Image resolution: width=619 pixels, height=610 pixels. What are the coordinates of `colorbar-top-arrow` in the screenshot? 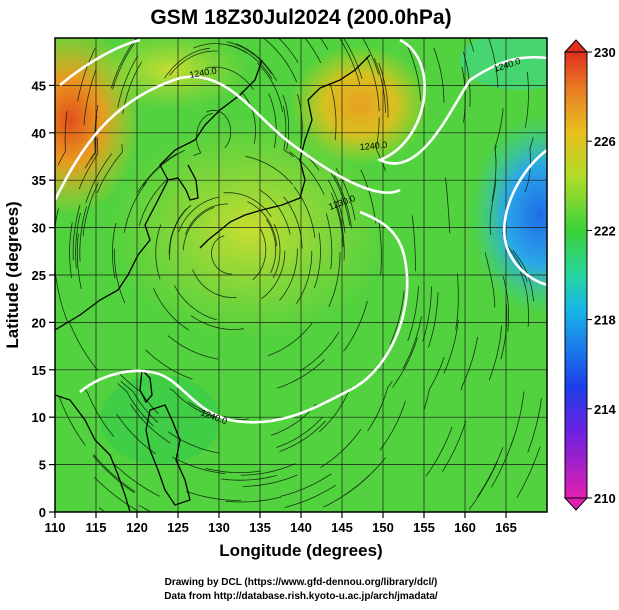 It's located at (576, 46).